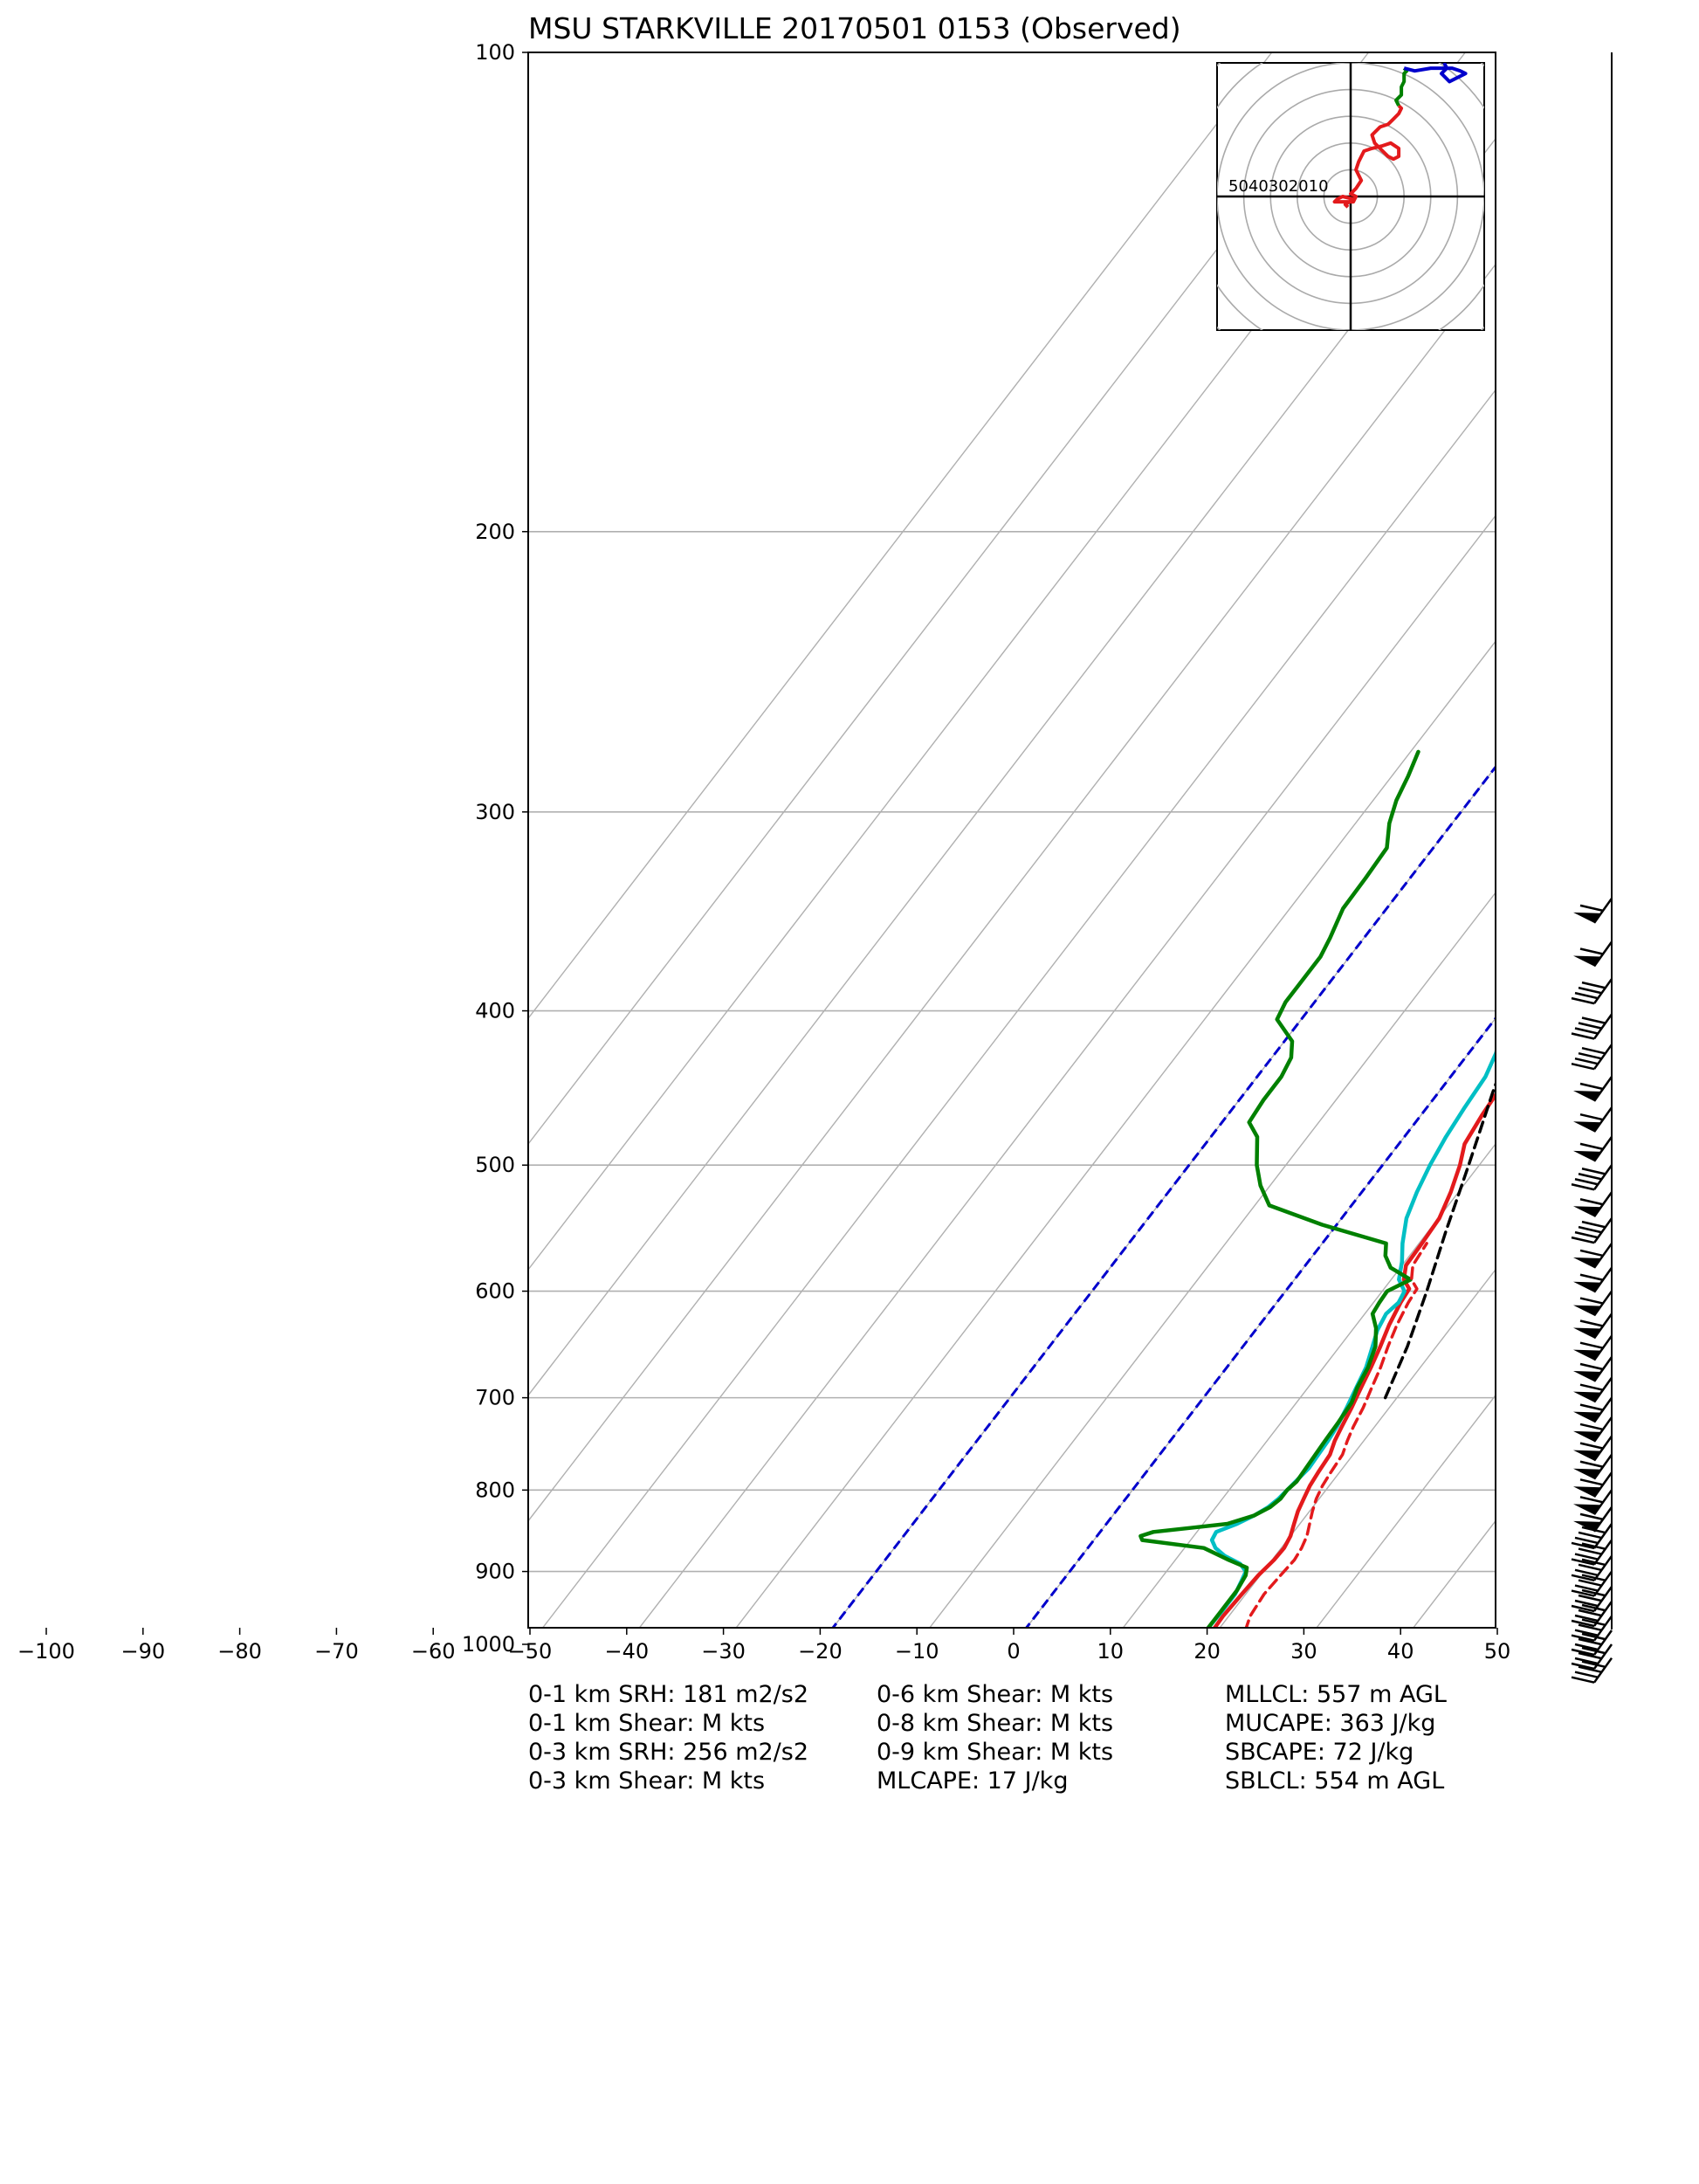  Describe the element at coordinates (723, 1651) in the screenshot. I see `x-tick-label: −30` at that location.